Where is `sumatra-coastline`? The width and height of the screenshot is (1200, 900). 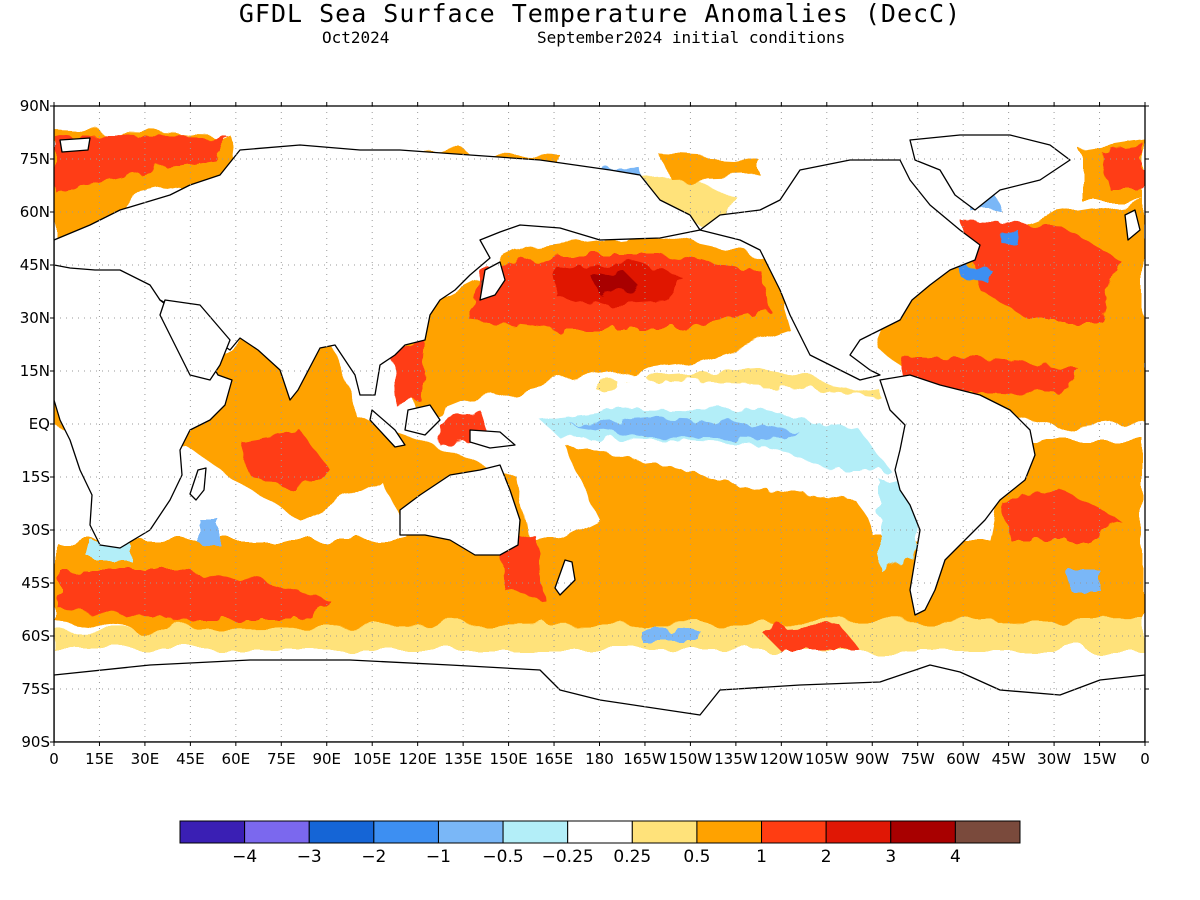 sumatra-coastline is located at coordinates (387, 428).